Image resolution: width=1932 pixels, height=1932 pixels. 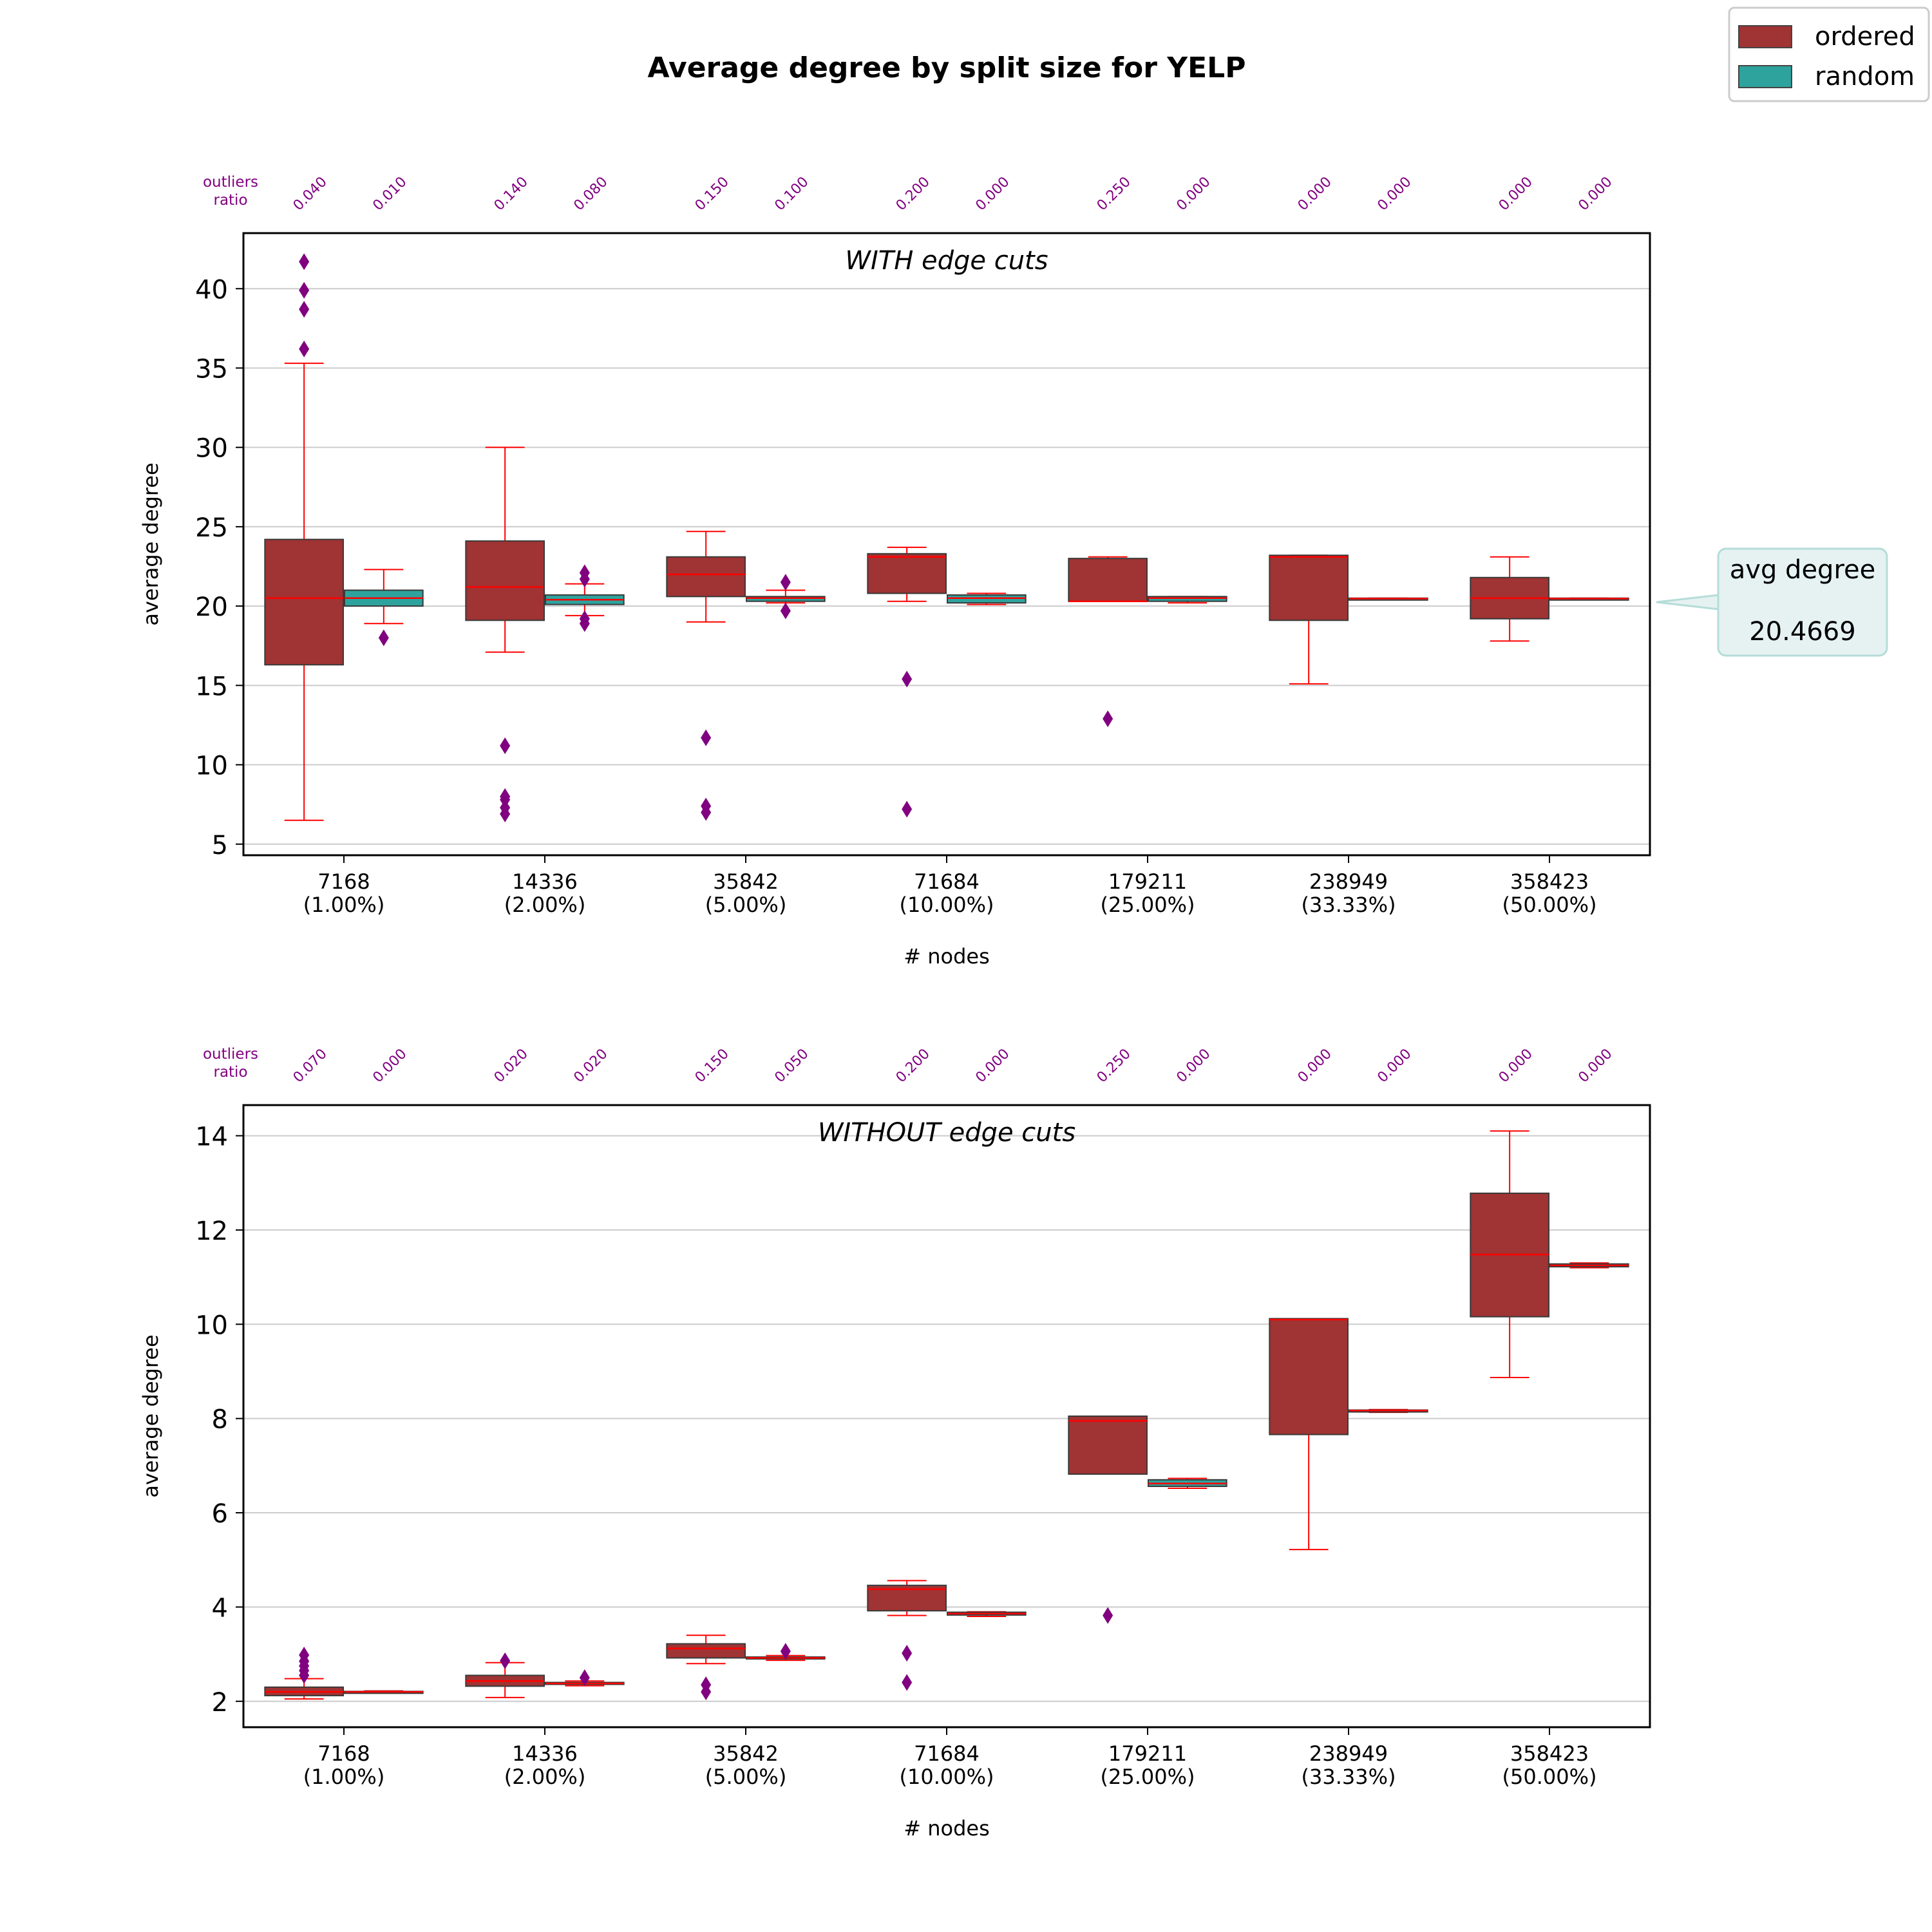 What do you see at coordinates (1865, 37) in the screenshot?
I see `legend-label-ordered: ordered` at bounding box center [1865, 37].